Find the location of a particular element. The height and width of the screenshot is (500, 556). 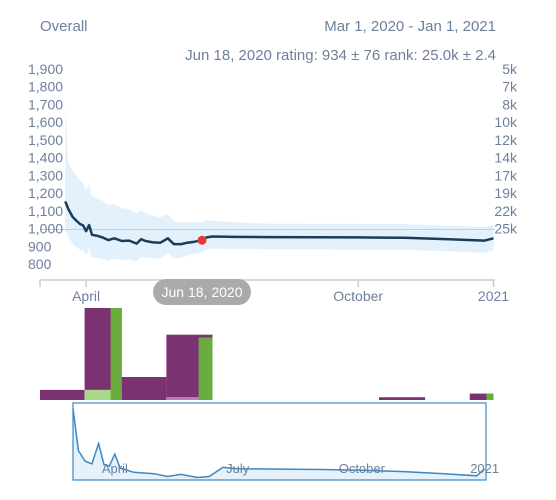

date-range: Mar 1, 2020 - Jan 1, 2021 is located at coordinates (410, 26).